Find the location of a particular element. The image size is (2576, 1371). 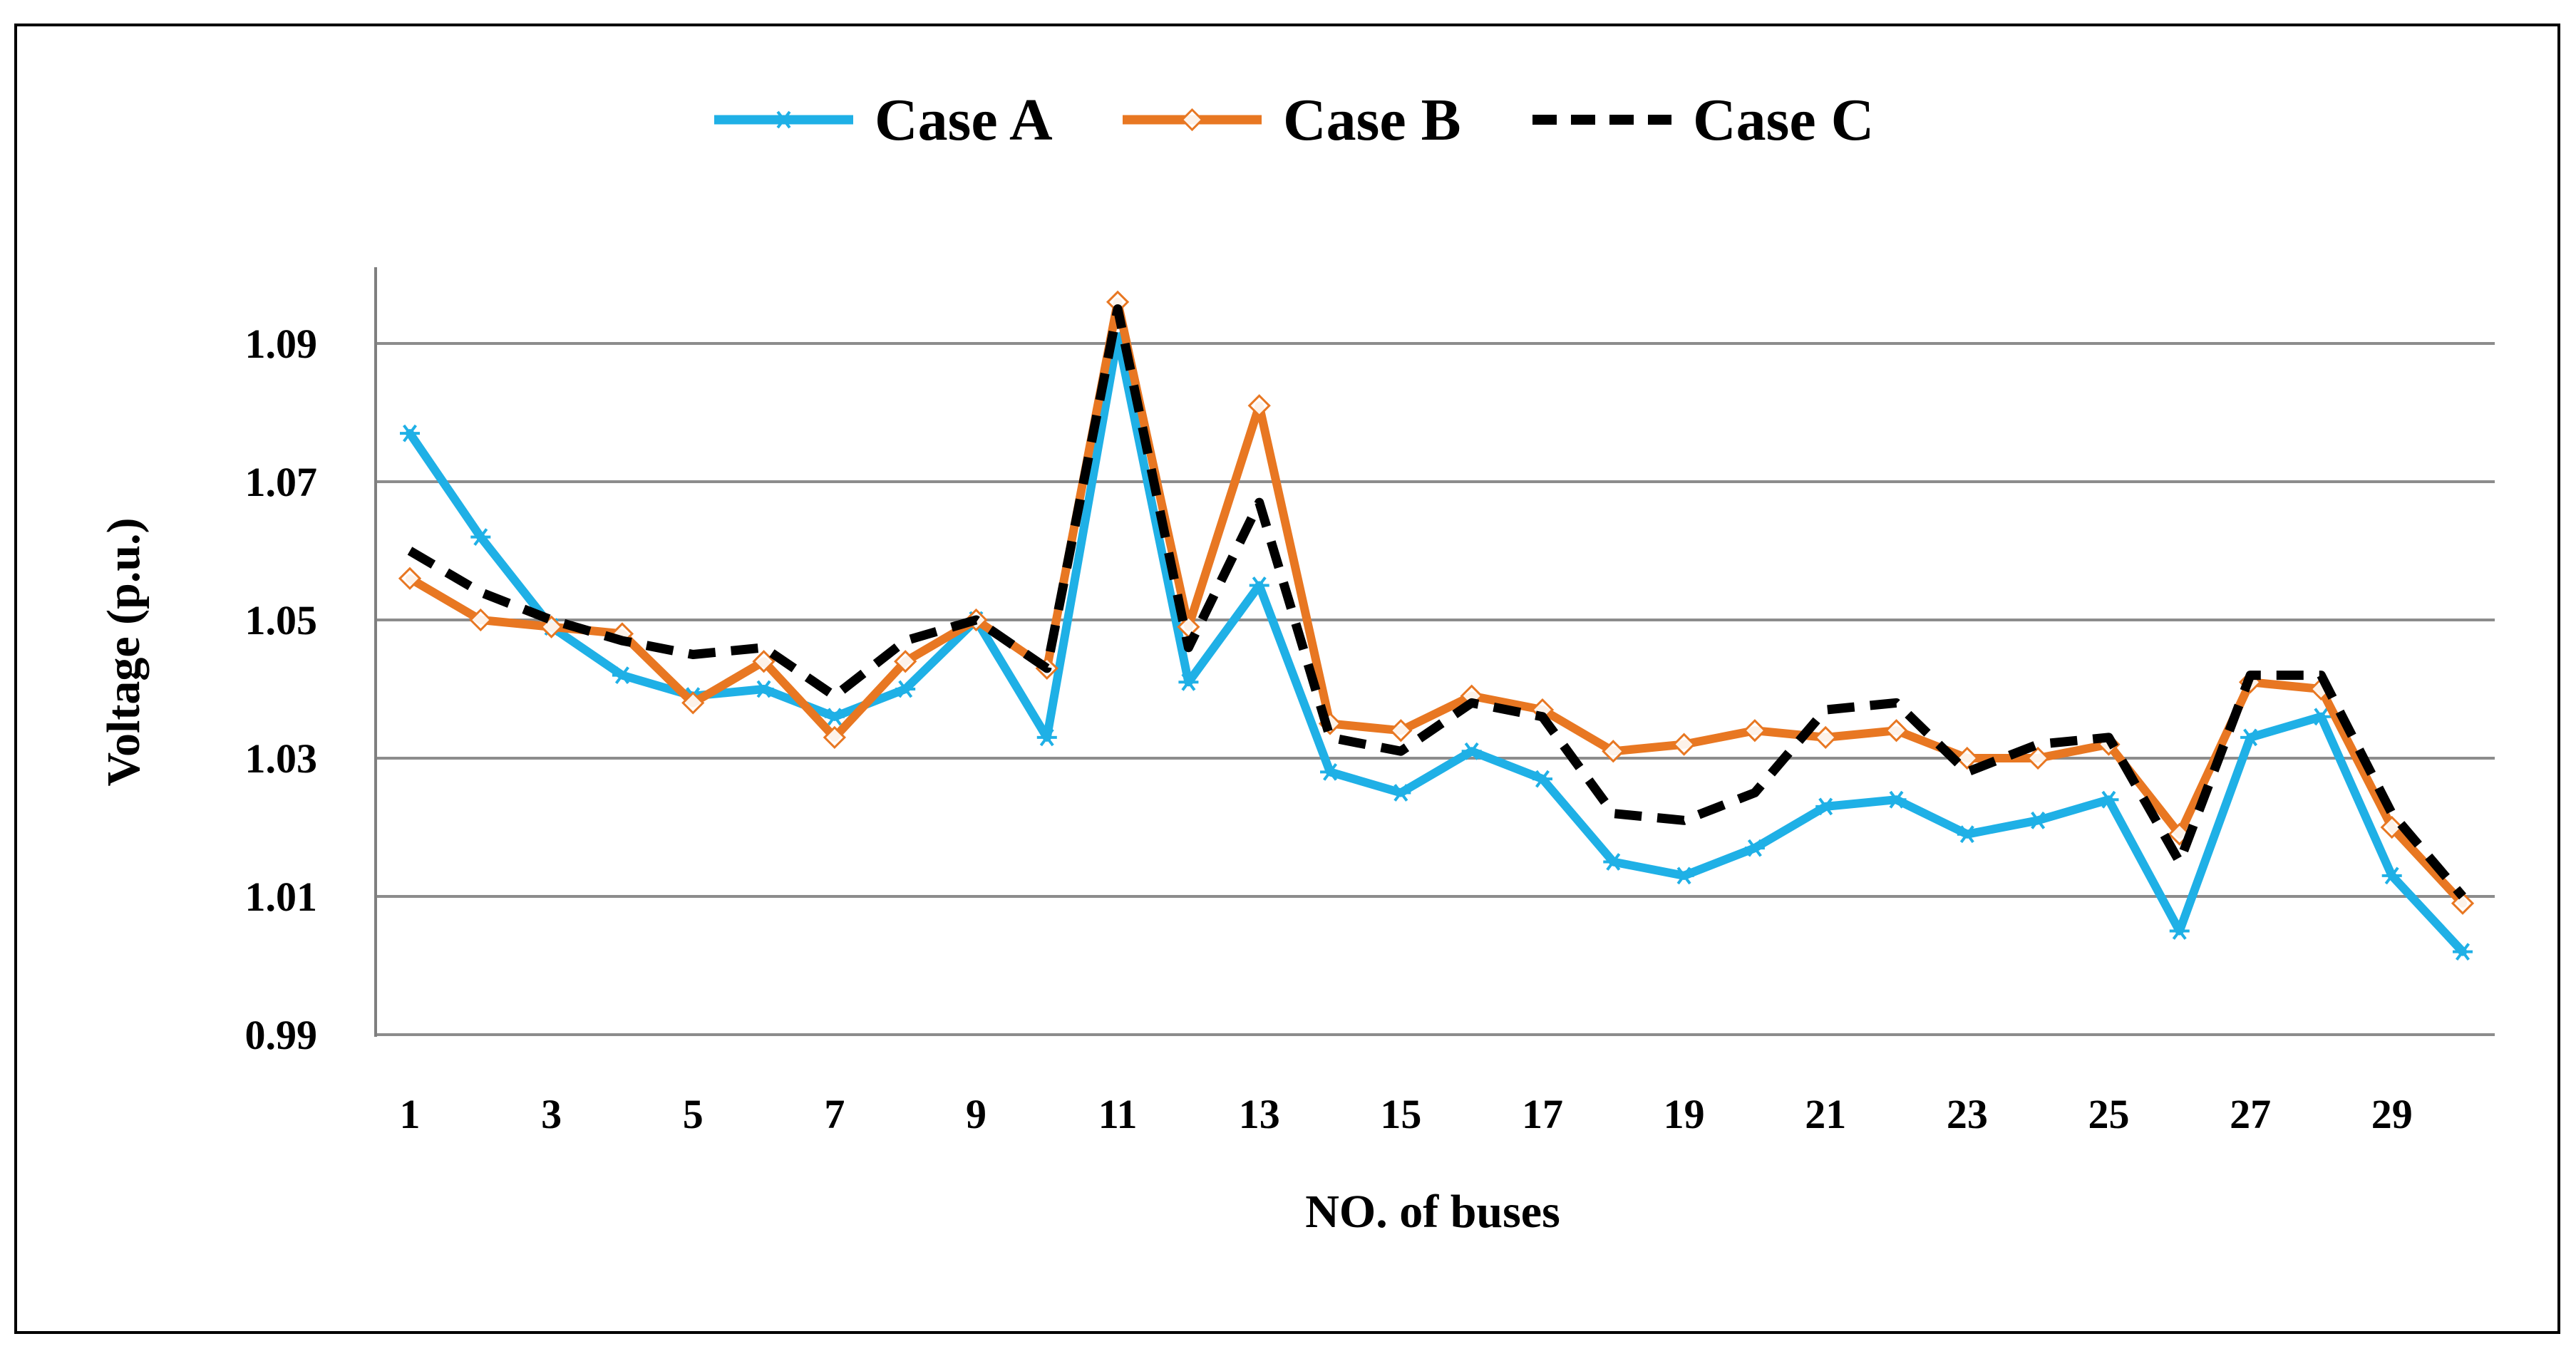

x-tick-label: 7 is located at coordinates (834, 1114).